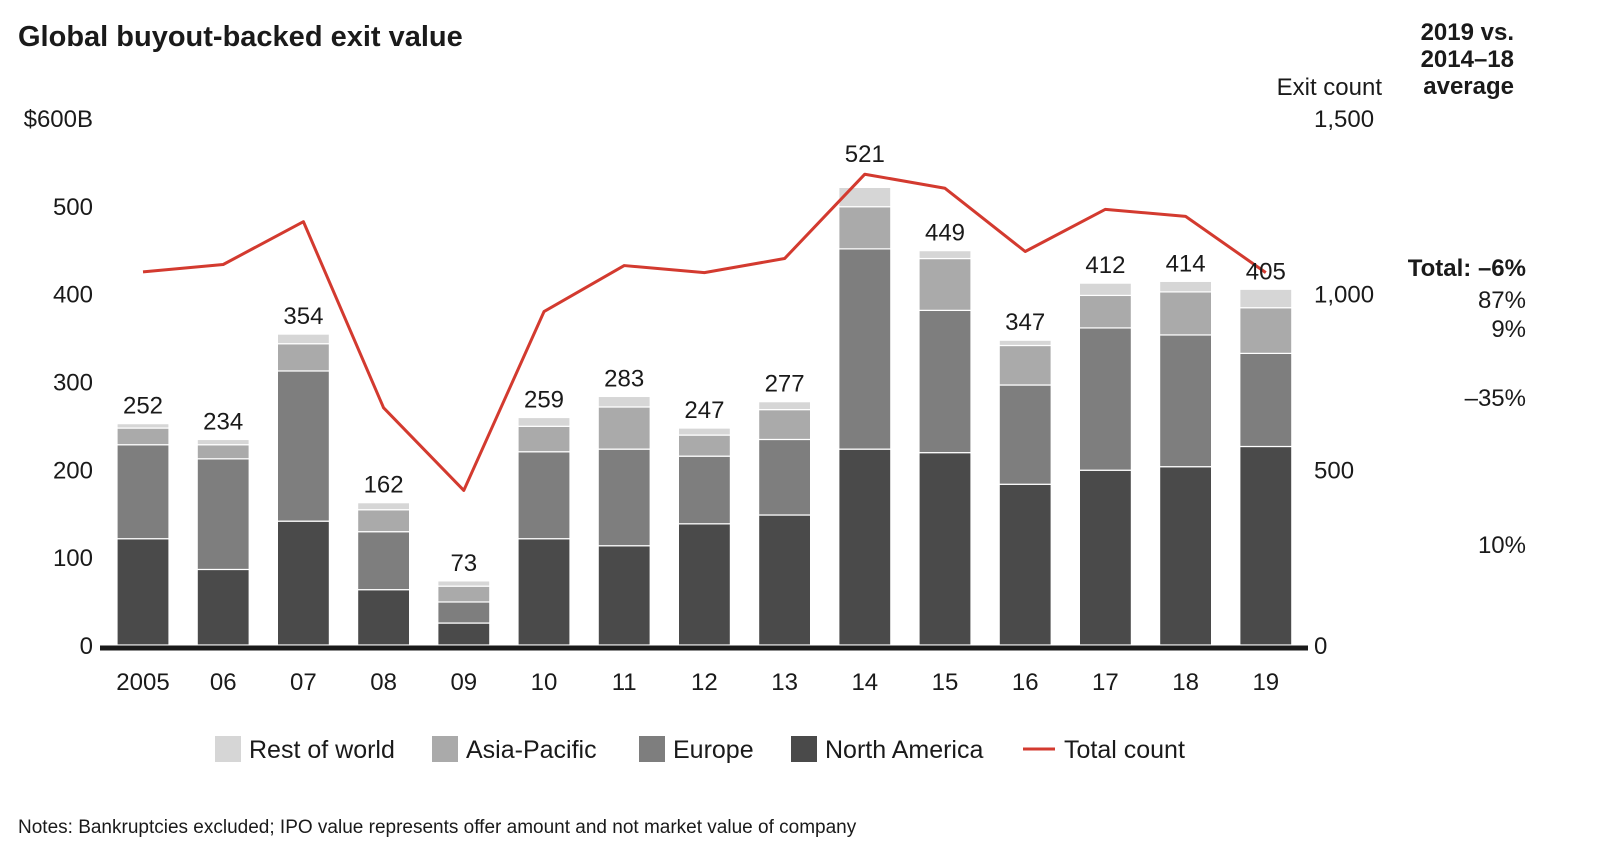  Describe the element at coordinates (463, 682) in the screenshot. I see `x-label-09: 09` at that location.